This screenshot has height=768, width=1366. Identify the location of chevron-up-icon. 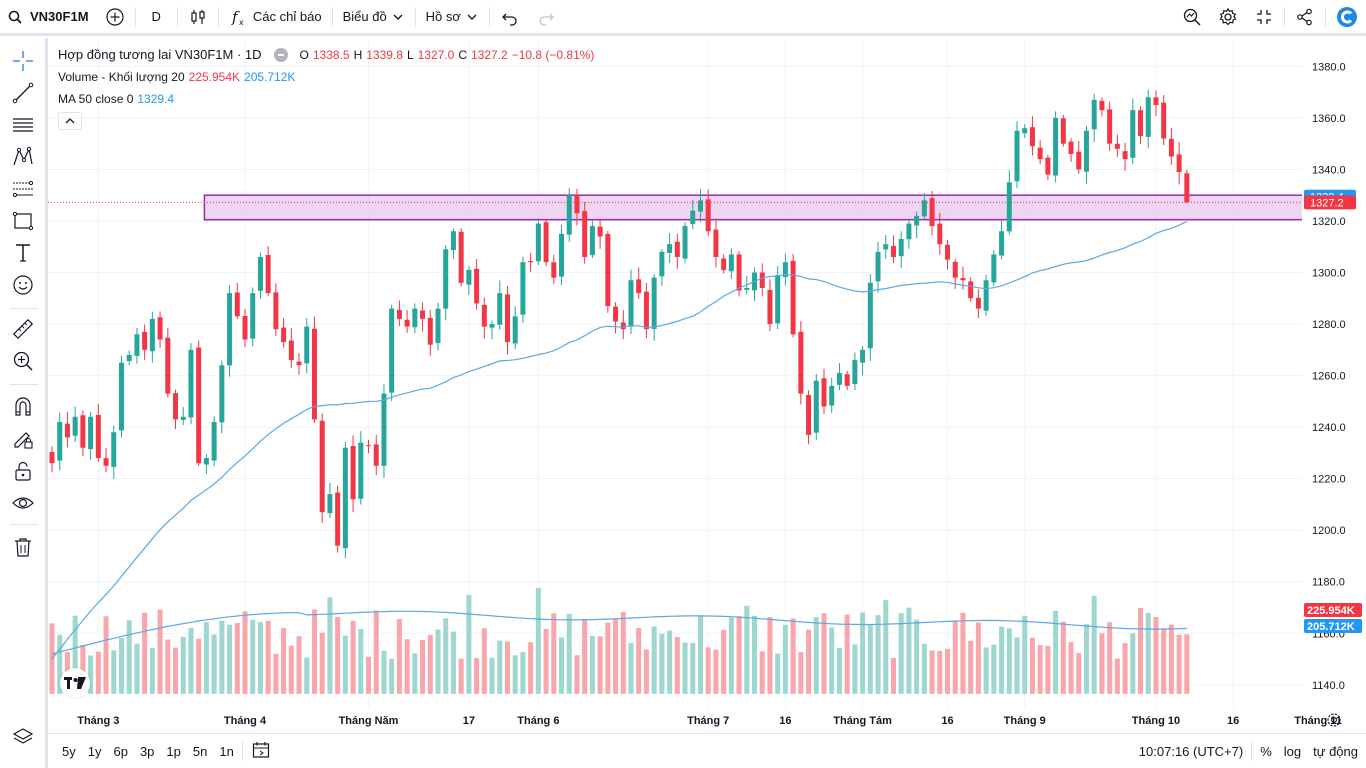
(70, 121).